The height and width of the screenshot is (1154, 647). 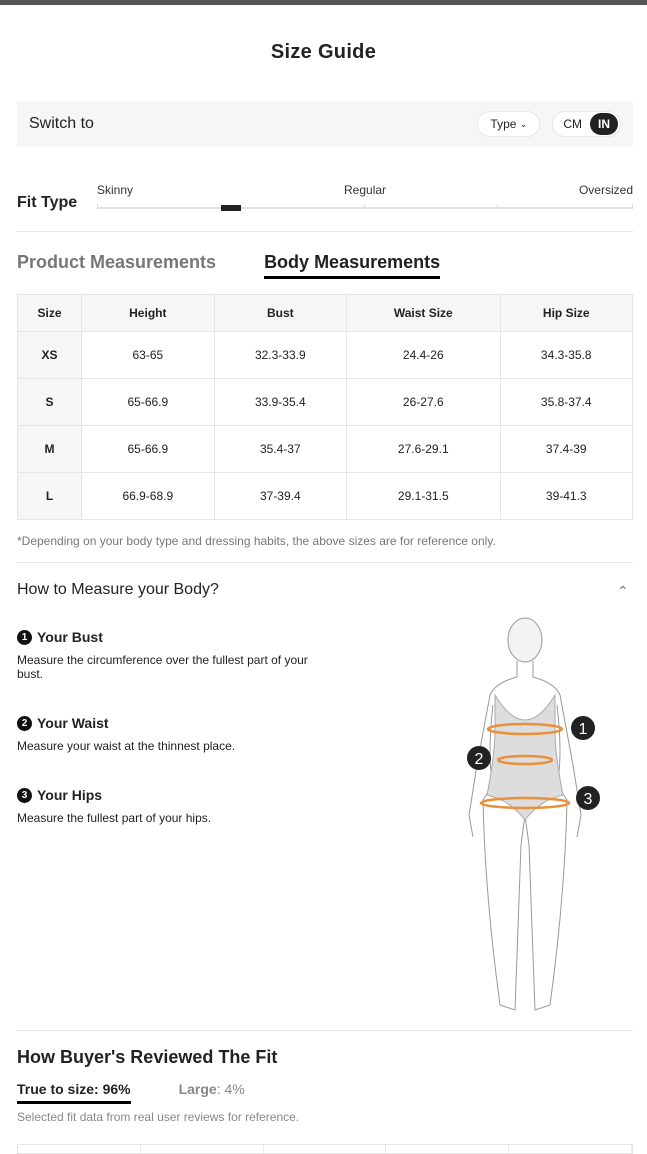 I want to click on type-label: Type, so click(x=503, y=124).